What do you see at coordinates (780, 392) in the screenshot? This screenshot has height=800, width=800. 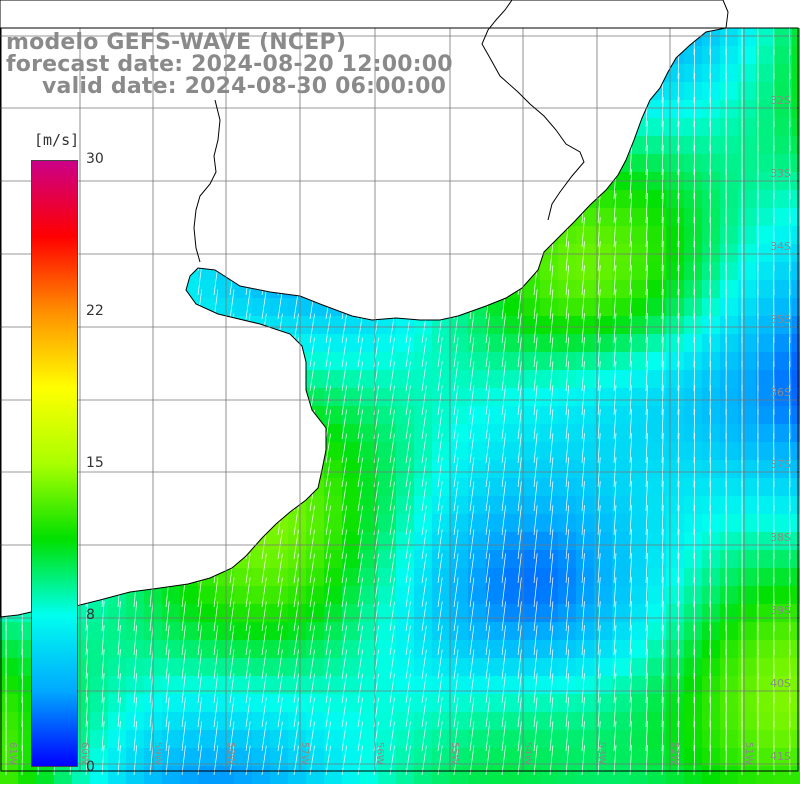 I see `latitude-label: 36S` at bounding box center [780, 392].